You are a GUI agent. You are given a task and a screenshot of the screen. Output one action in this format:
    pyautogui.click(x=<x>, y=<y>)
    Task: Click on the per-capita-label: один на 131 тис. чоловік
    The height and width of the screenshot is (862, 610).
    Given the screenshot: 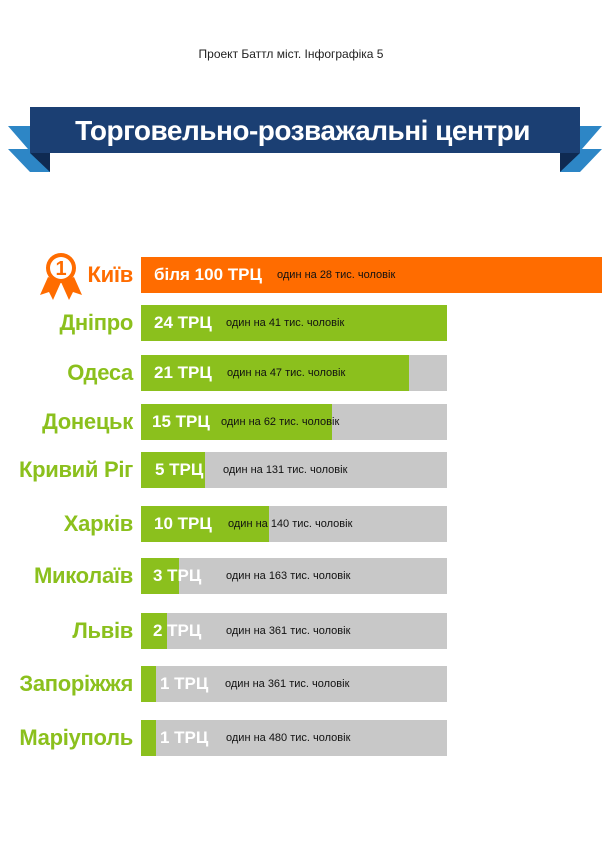 What is the action you would take?
    pyautogui.click(x=285, y=470)
    